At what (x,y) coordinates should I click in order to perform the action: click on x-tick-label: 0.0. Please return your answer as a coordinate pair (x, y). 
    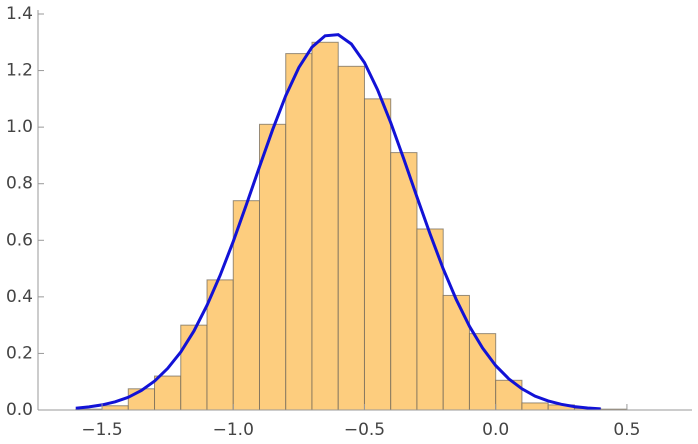
    Looking at the image, I should click on (495, 430).